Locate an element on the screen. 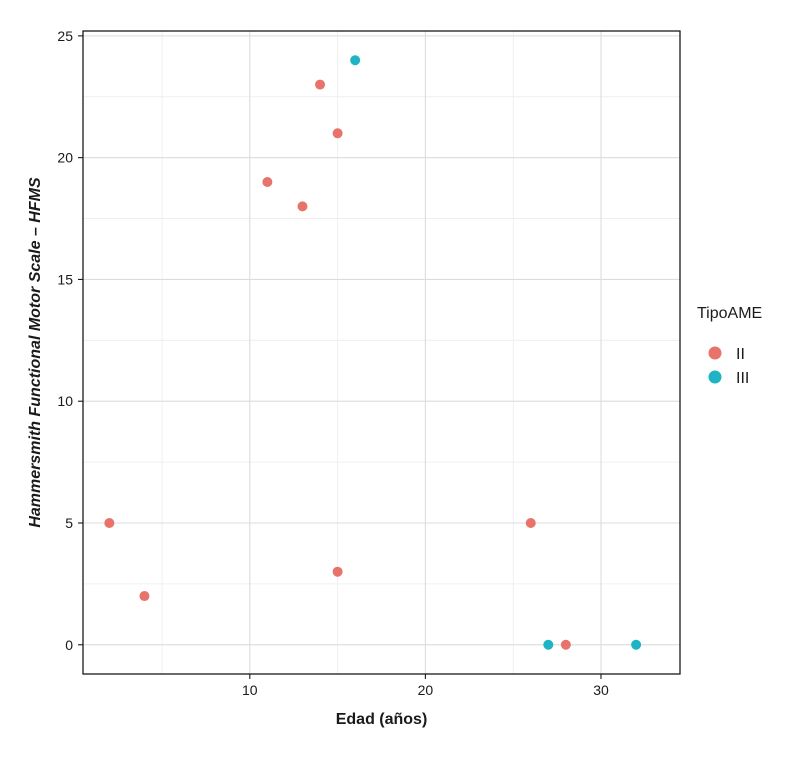 The width and height of the screenshot is (798, 758). x-tick-label: 30 is located at coordinates (601, 690).